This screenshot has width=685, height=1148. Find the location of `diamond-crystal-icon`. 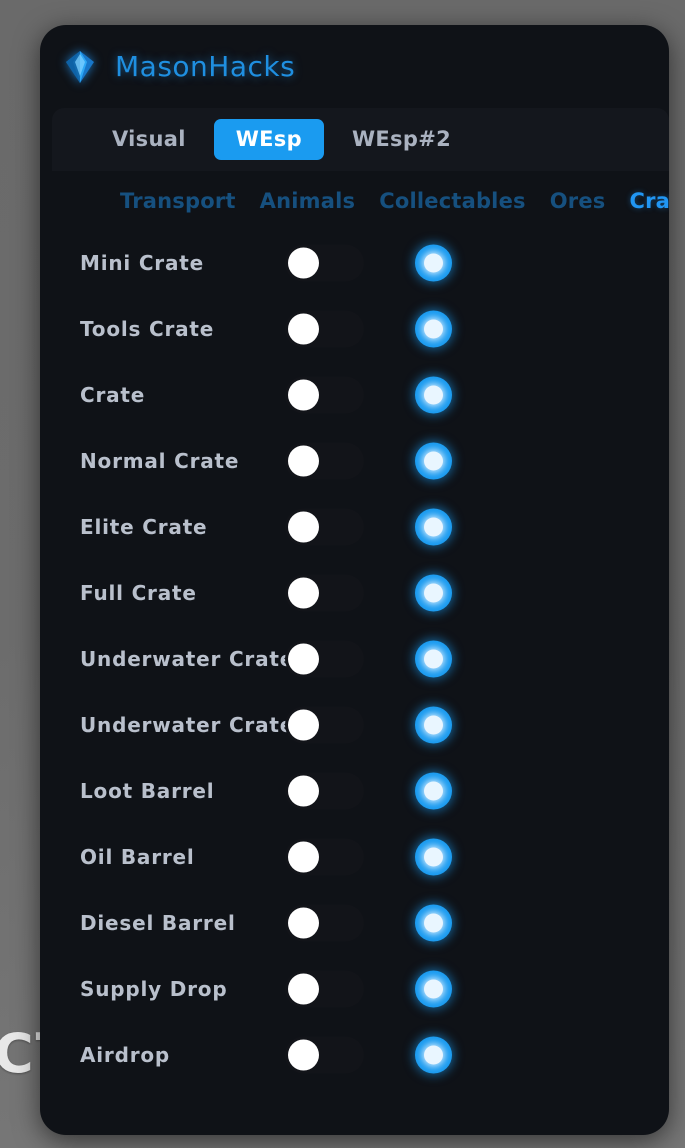

diamond-crystal-icon is located at coordinates (80, 67).